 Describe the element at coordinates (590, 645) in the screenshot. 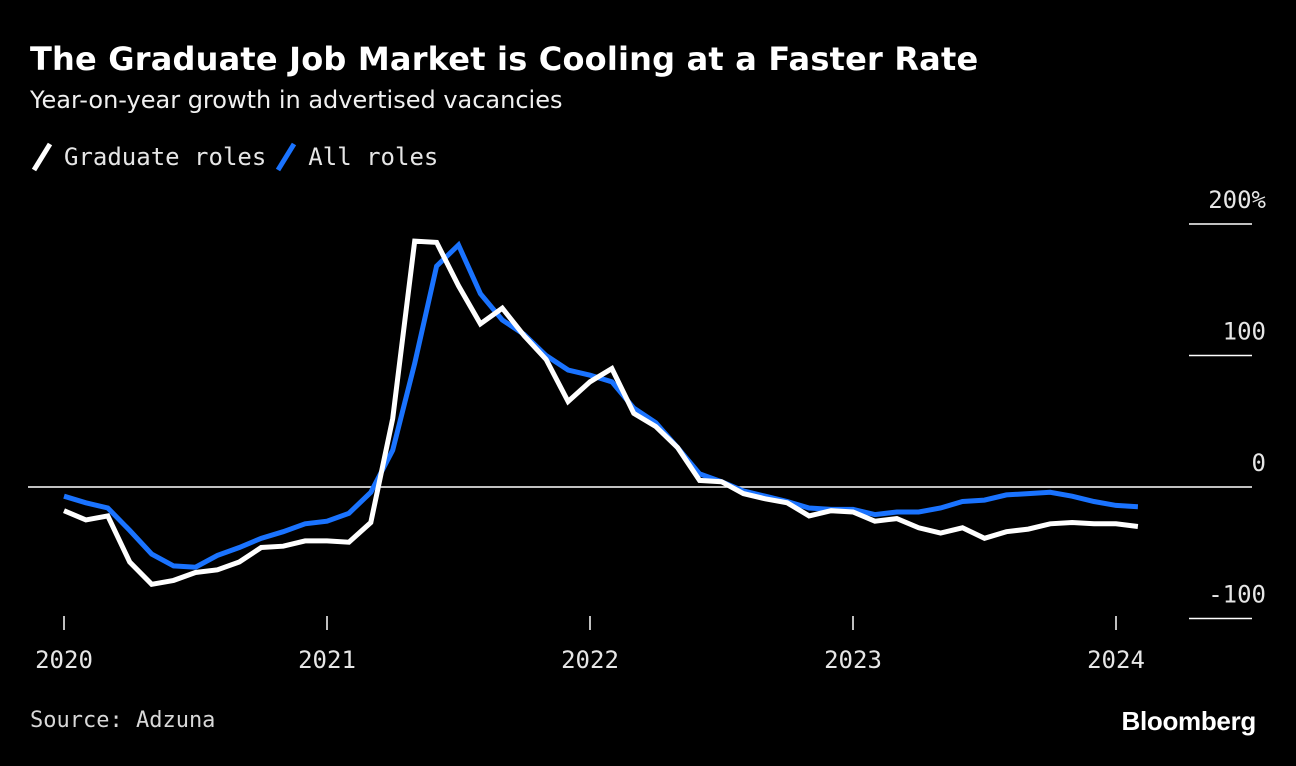

I see `x-axis: 2020 2021 2022 2023 2024` at that location.